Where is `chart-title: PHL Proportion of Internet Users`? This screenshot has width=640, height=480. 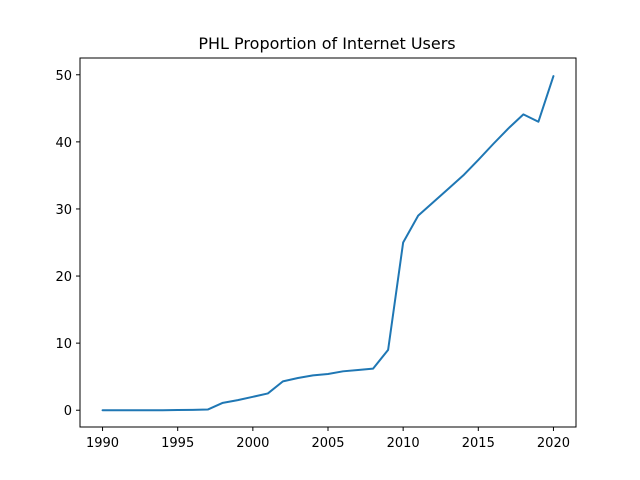
chart-title: PHL Proportion of Internet Users is located at coordinates (326, 43).